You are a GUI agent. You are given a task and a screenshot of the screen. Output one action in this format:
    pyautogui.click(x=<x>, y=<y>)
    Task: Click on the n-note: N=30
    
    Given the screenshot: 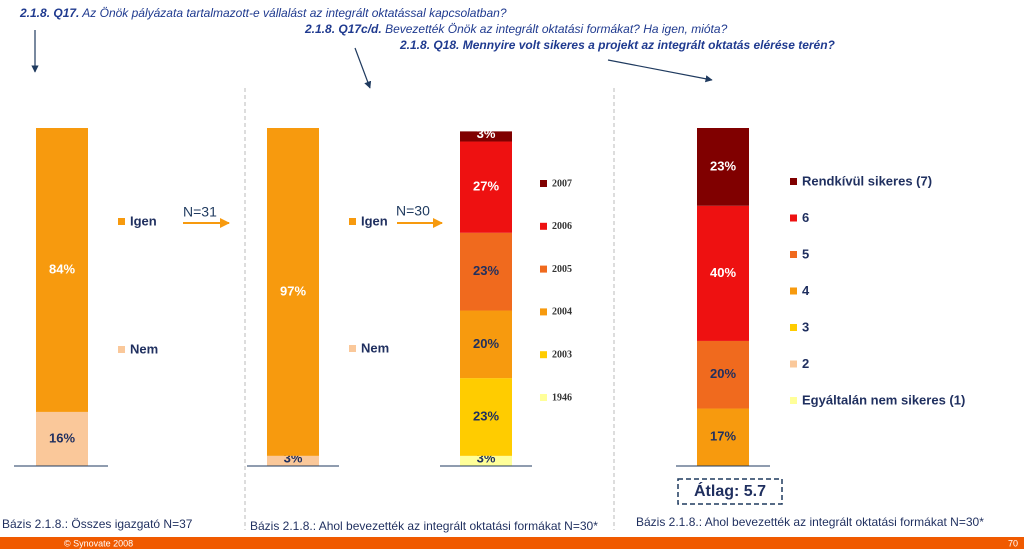 What is the action you would take?
    pyautogui.click(x=413, y=211)
    